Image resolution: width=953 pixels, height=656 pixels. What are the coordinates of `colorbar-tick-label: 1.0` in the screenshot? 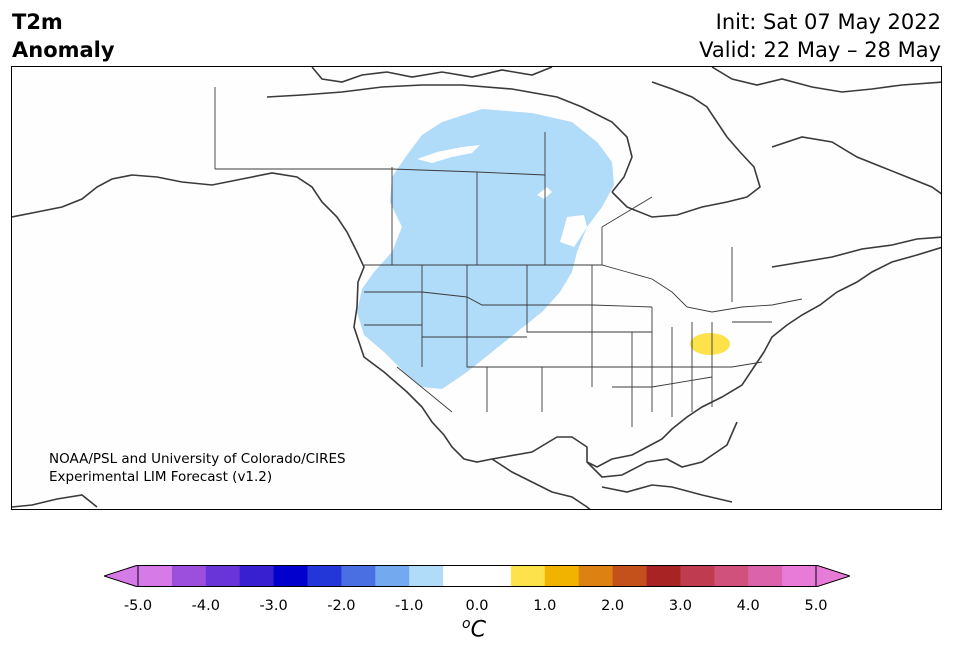 It's located at (545, 606).